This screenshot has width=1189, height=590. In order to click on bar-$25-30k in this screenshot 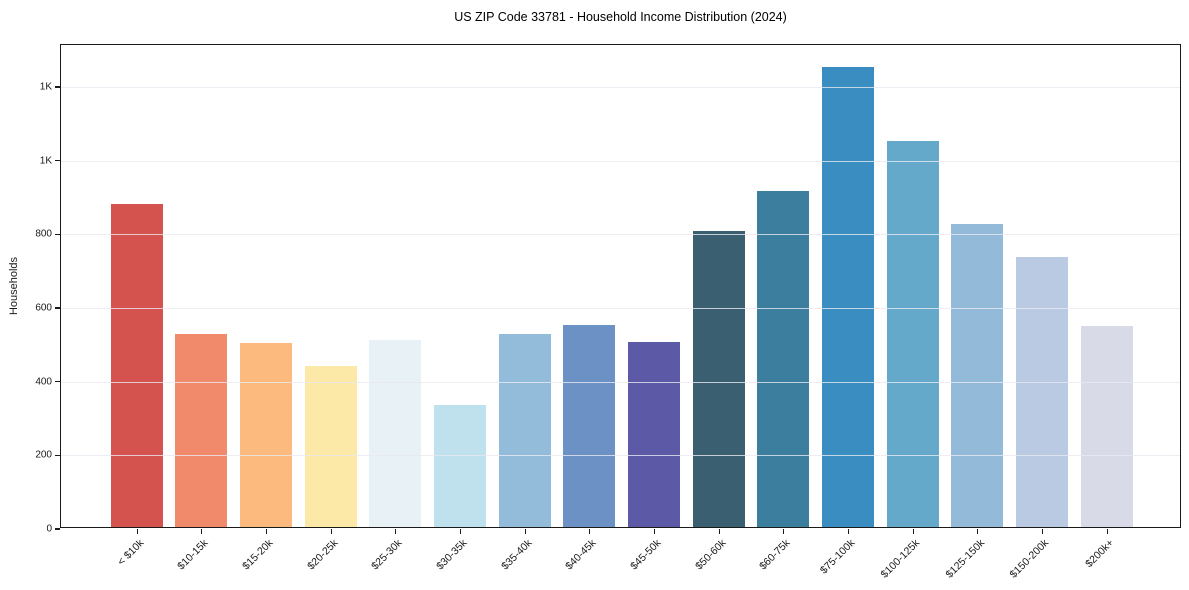, I will do `click(395, 433)`.